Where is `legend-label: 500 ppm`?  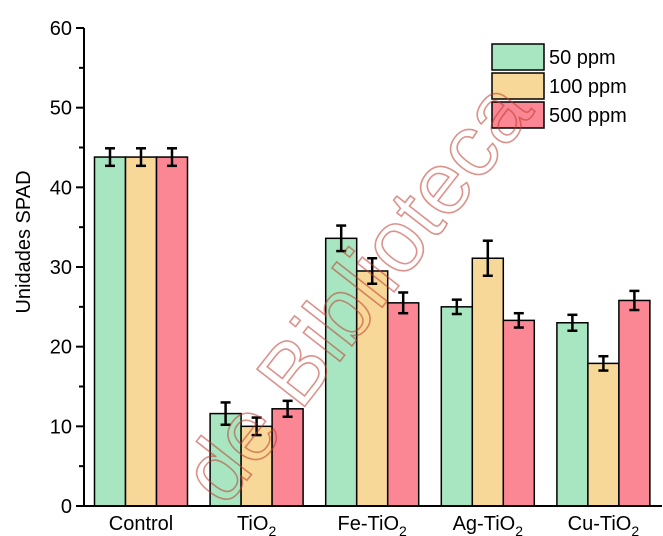 legend-label: 500 ppm is located at coordinates (588, 116).